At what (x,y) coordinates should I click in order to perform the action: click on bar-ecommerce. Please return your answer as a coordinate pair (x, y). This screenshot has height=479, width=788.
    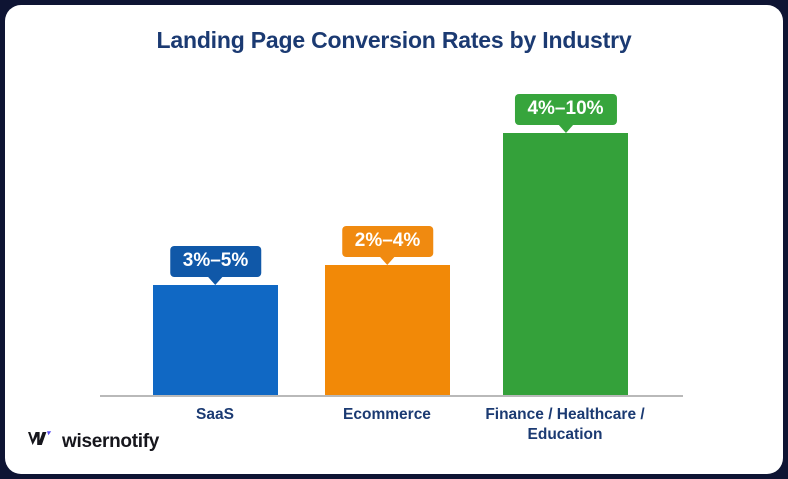
    Looking at the image, I should click on (387, 330).